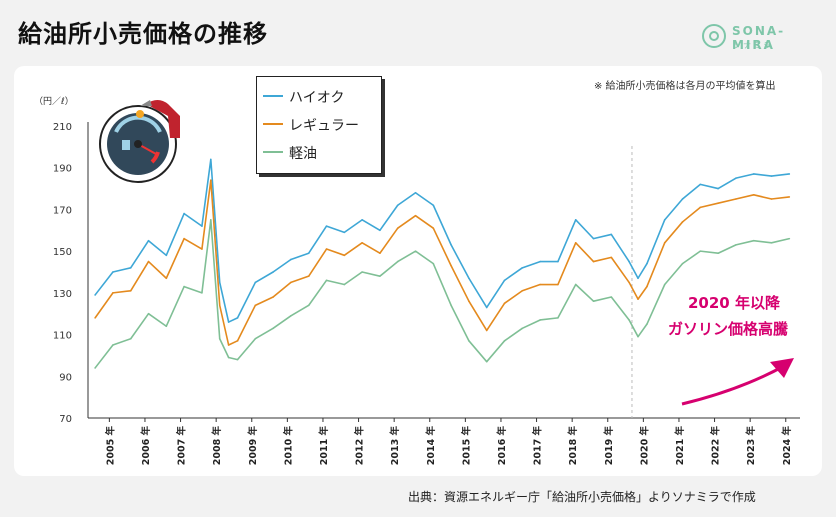 The image size is (836, 517). I want to click on x-tick-label: 2021 年, so click(680, 446).